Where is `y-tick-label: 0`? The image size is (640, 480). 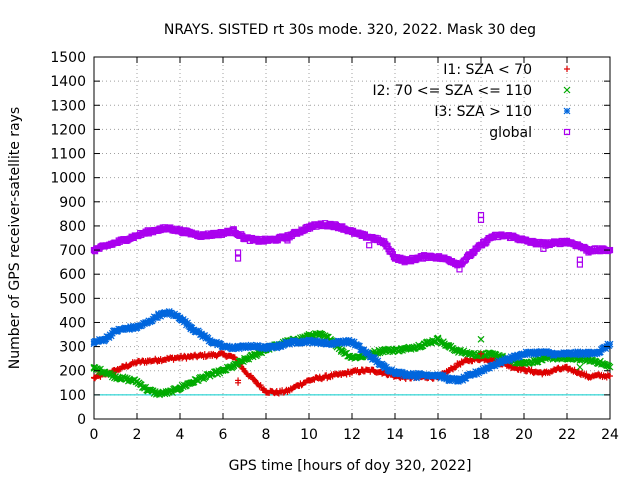
y-tick-label: 0 is located at coordinates (81, 420).